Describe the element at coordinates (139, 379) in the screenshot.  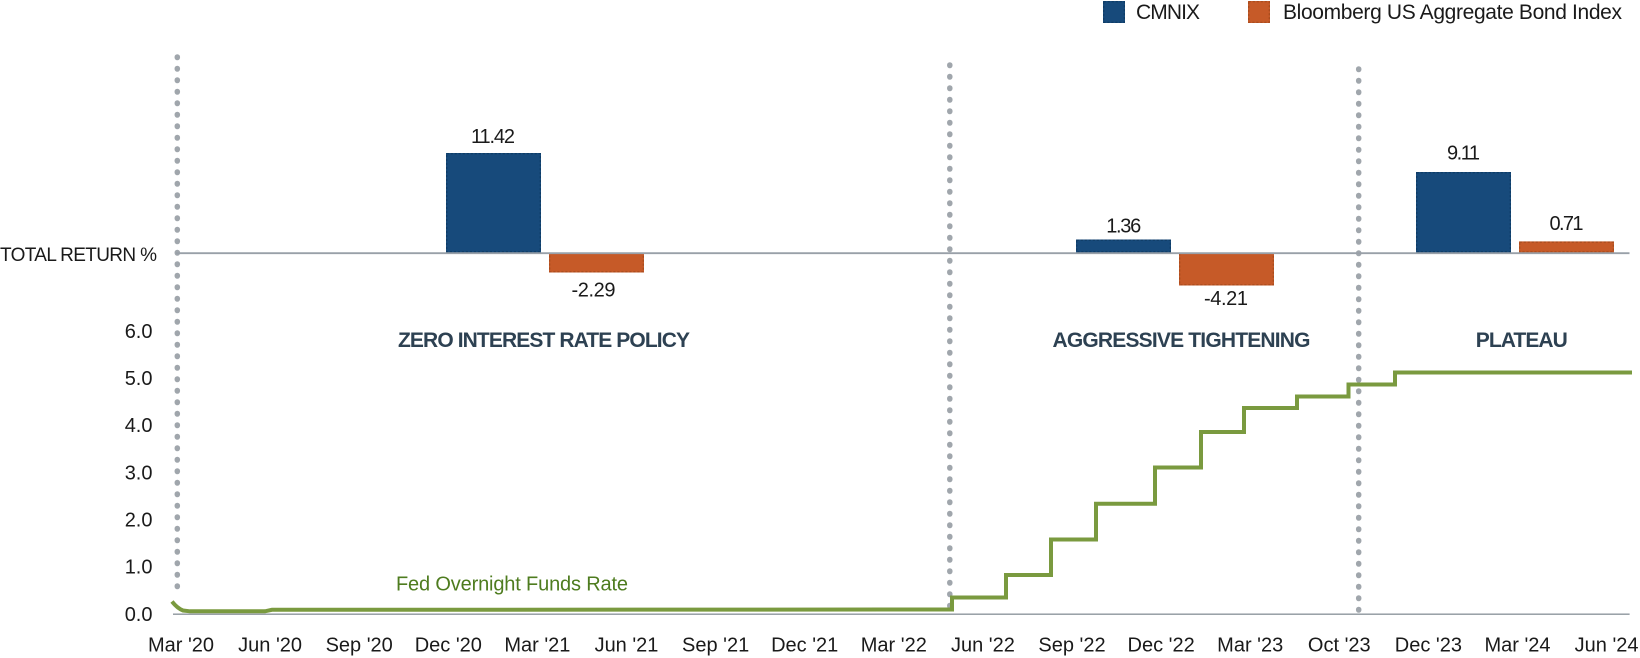
I see `svg-text: 5.0` at that location.